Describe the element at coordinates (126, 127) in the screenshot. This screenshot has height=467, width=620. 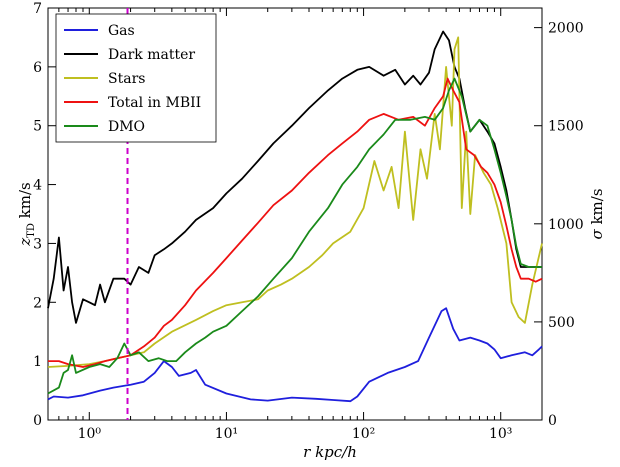
I see `legend-label: DMO` at that location.